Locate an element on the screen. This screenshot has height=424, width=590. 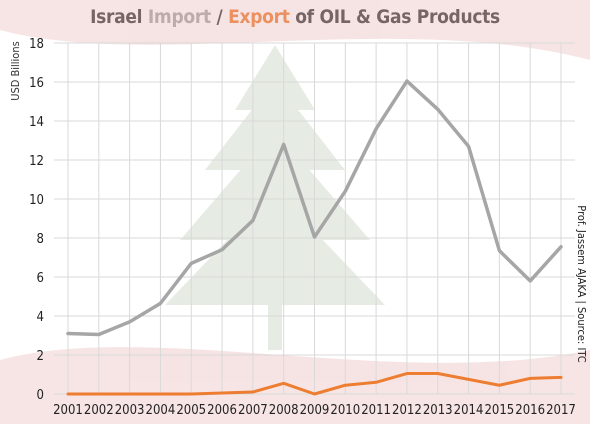
y-tick-label: 2 is located at coordinates (40, 356).